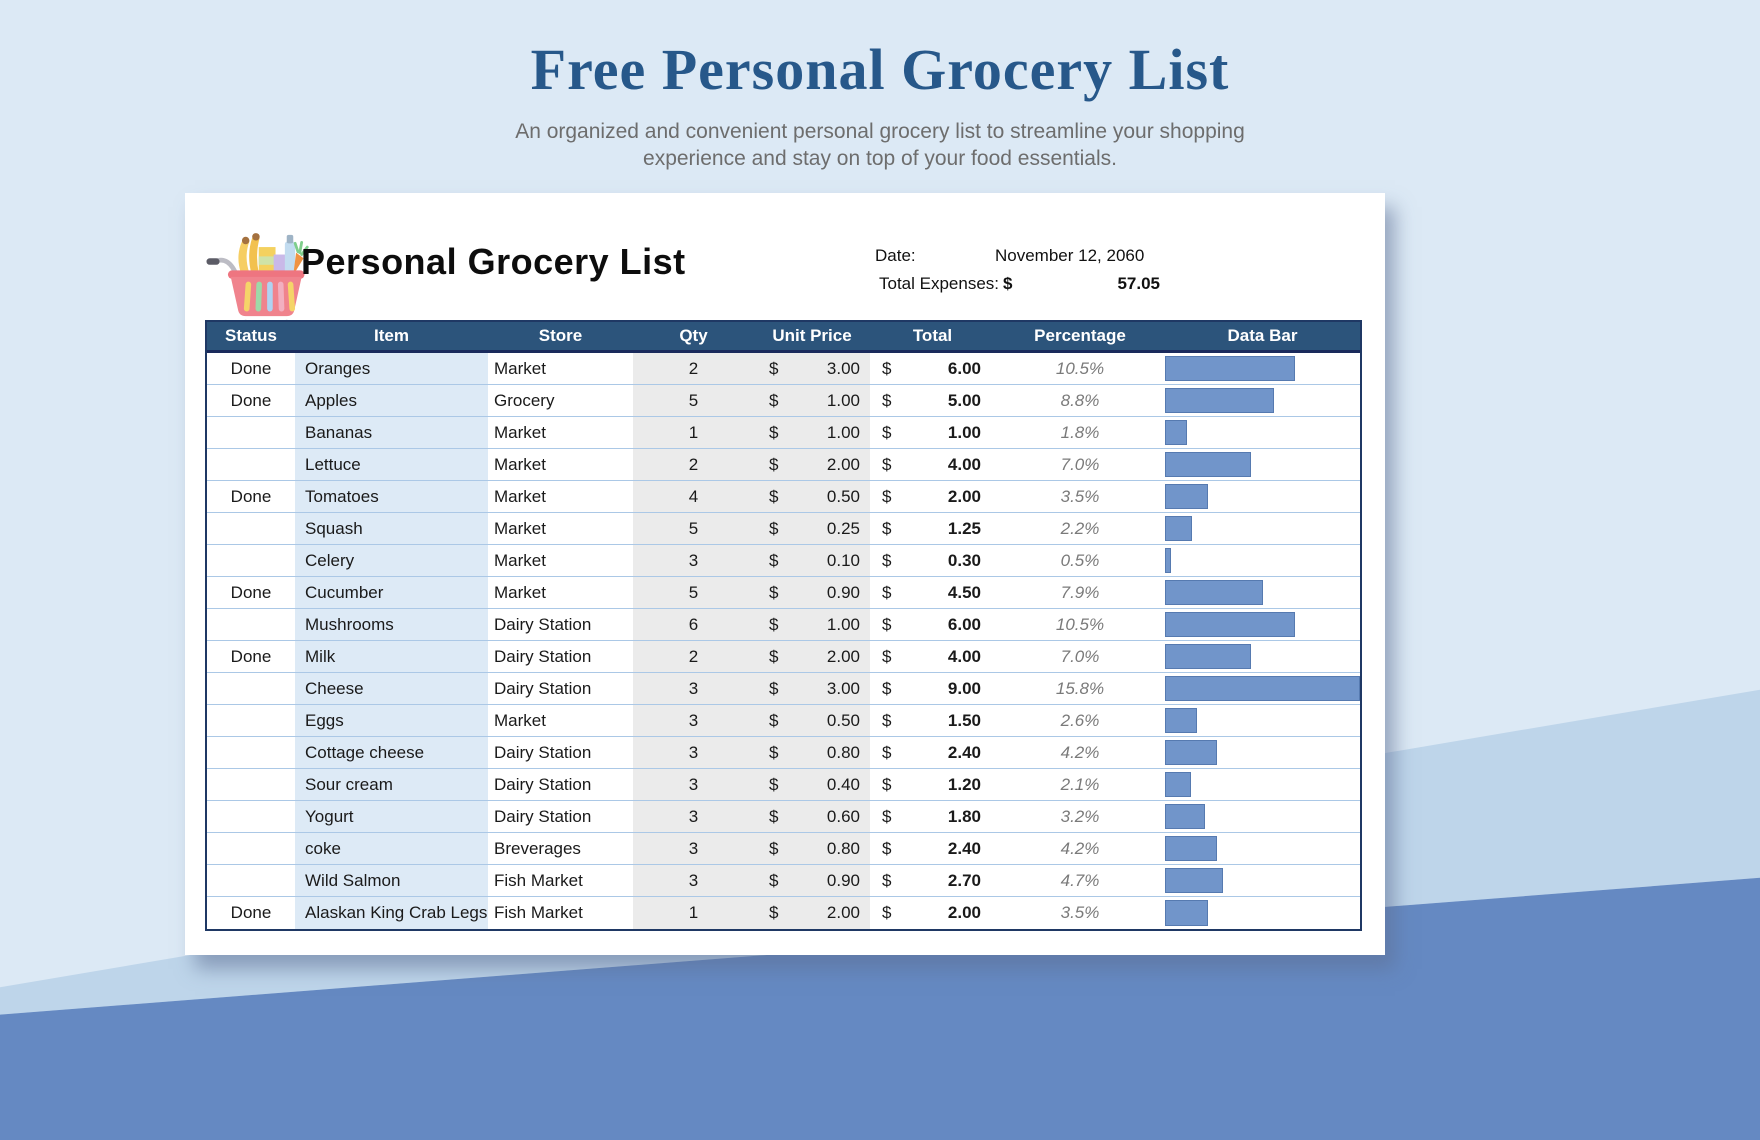  What do you see at coordinates (843, 528) in the screenshot?
I see `unit-price-value: 0.25` at bounding box center [843, 528].